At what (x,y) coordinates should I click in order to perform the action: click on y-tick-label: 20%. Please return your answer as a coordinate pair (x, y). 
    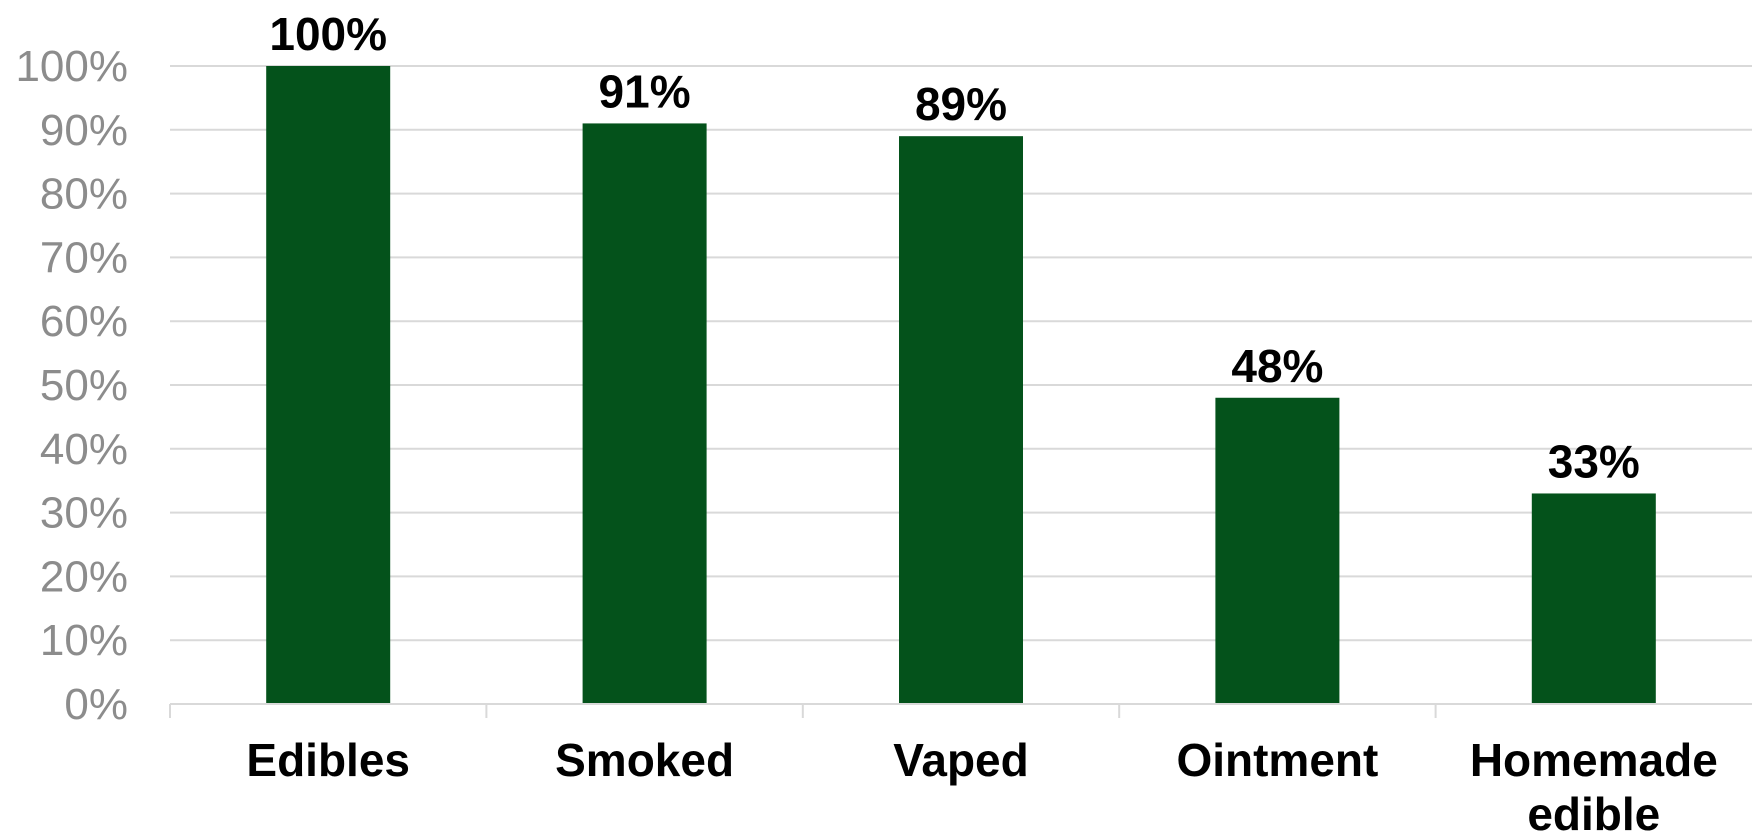
    Looking at the image, I should click on (84, 576).